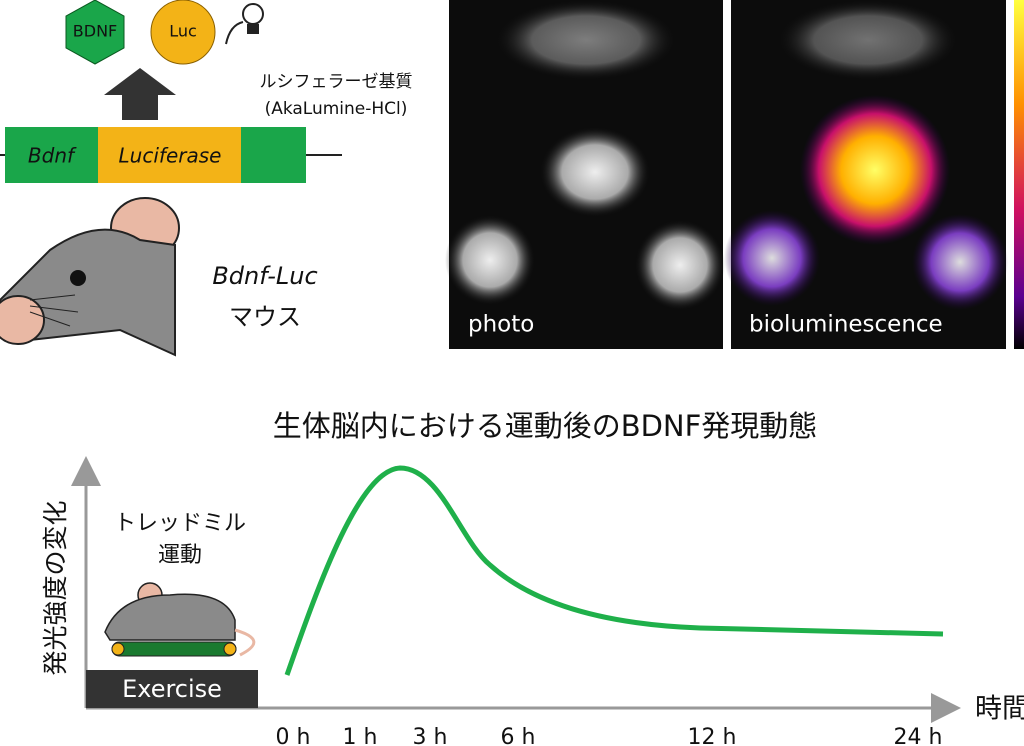 This screenshot has height=746, width=1024. I want to click on x-tick-label: 6 h, so click(518, 735).